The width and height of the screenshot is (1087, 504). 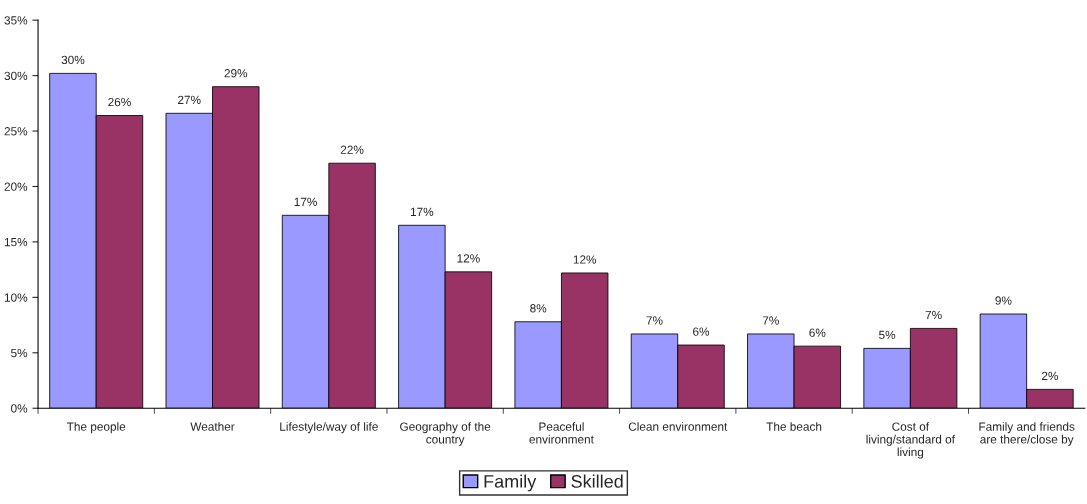 What do you see at coordinates (16, 75) in the screenshot?
I see `y-tick-label: 30%` at bounding box center [16, 75].